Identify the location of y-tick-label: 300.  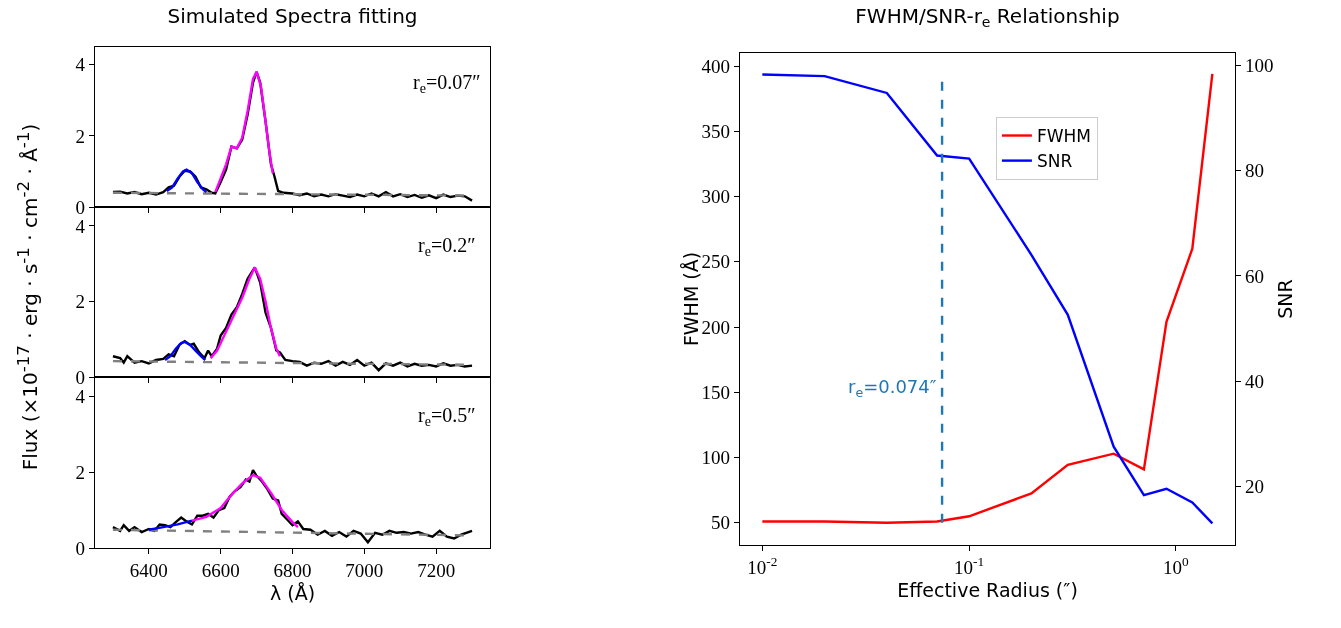
(716, 197).